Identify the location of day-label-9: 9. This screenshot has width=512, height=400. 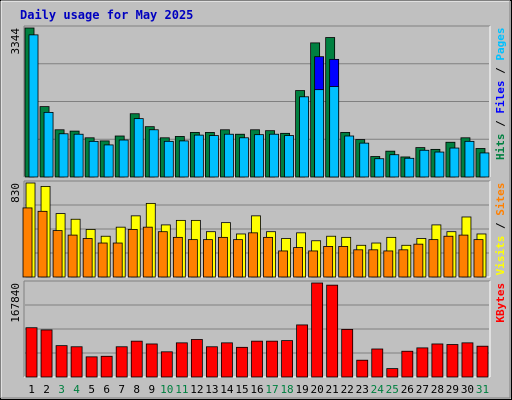
(151, 389).